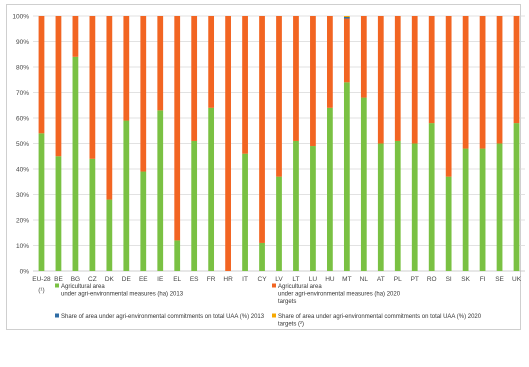 Image resolution: width=529 pixels, height=367 pixels. What do you see at coordinates (22, 195) in the screenshot?
I see `y-tick-label: 30%` at bounding box center [22, 195].